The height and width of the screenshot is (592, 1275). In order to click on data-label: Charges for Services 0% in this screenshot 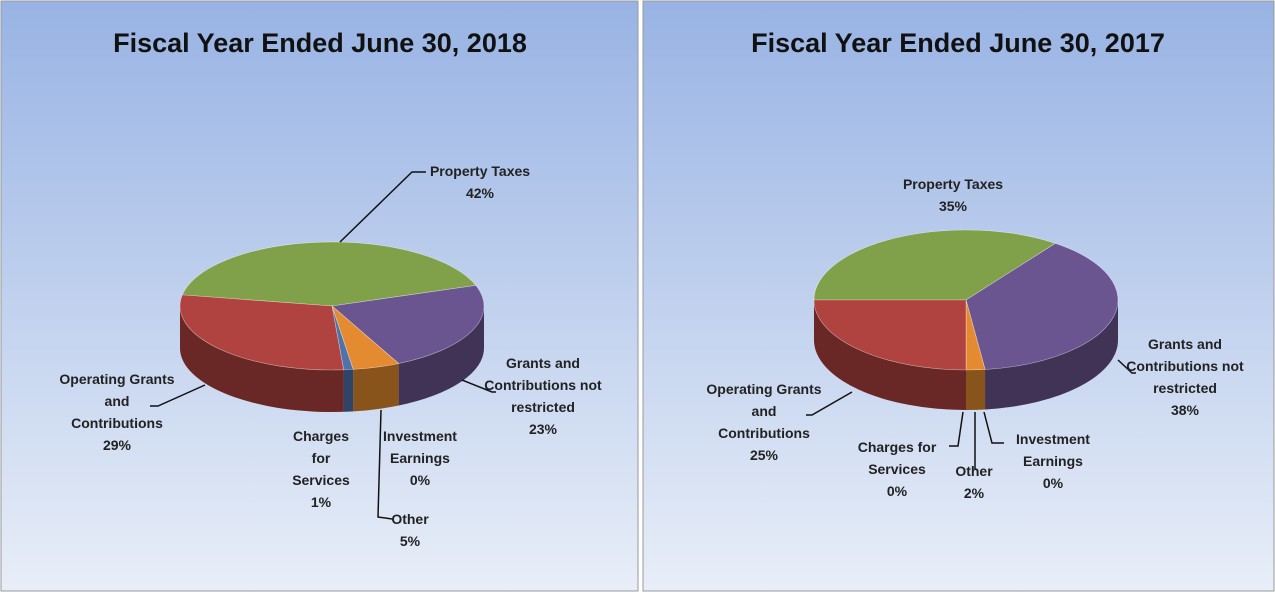, I will do `click(897, 469)`.